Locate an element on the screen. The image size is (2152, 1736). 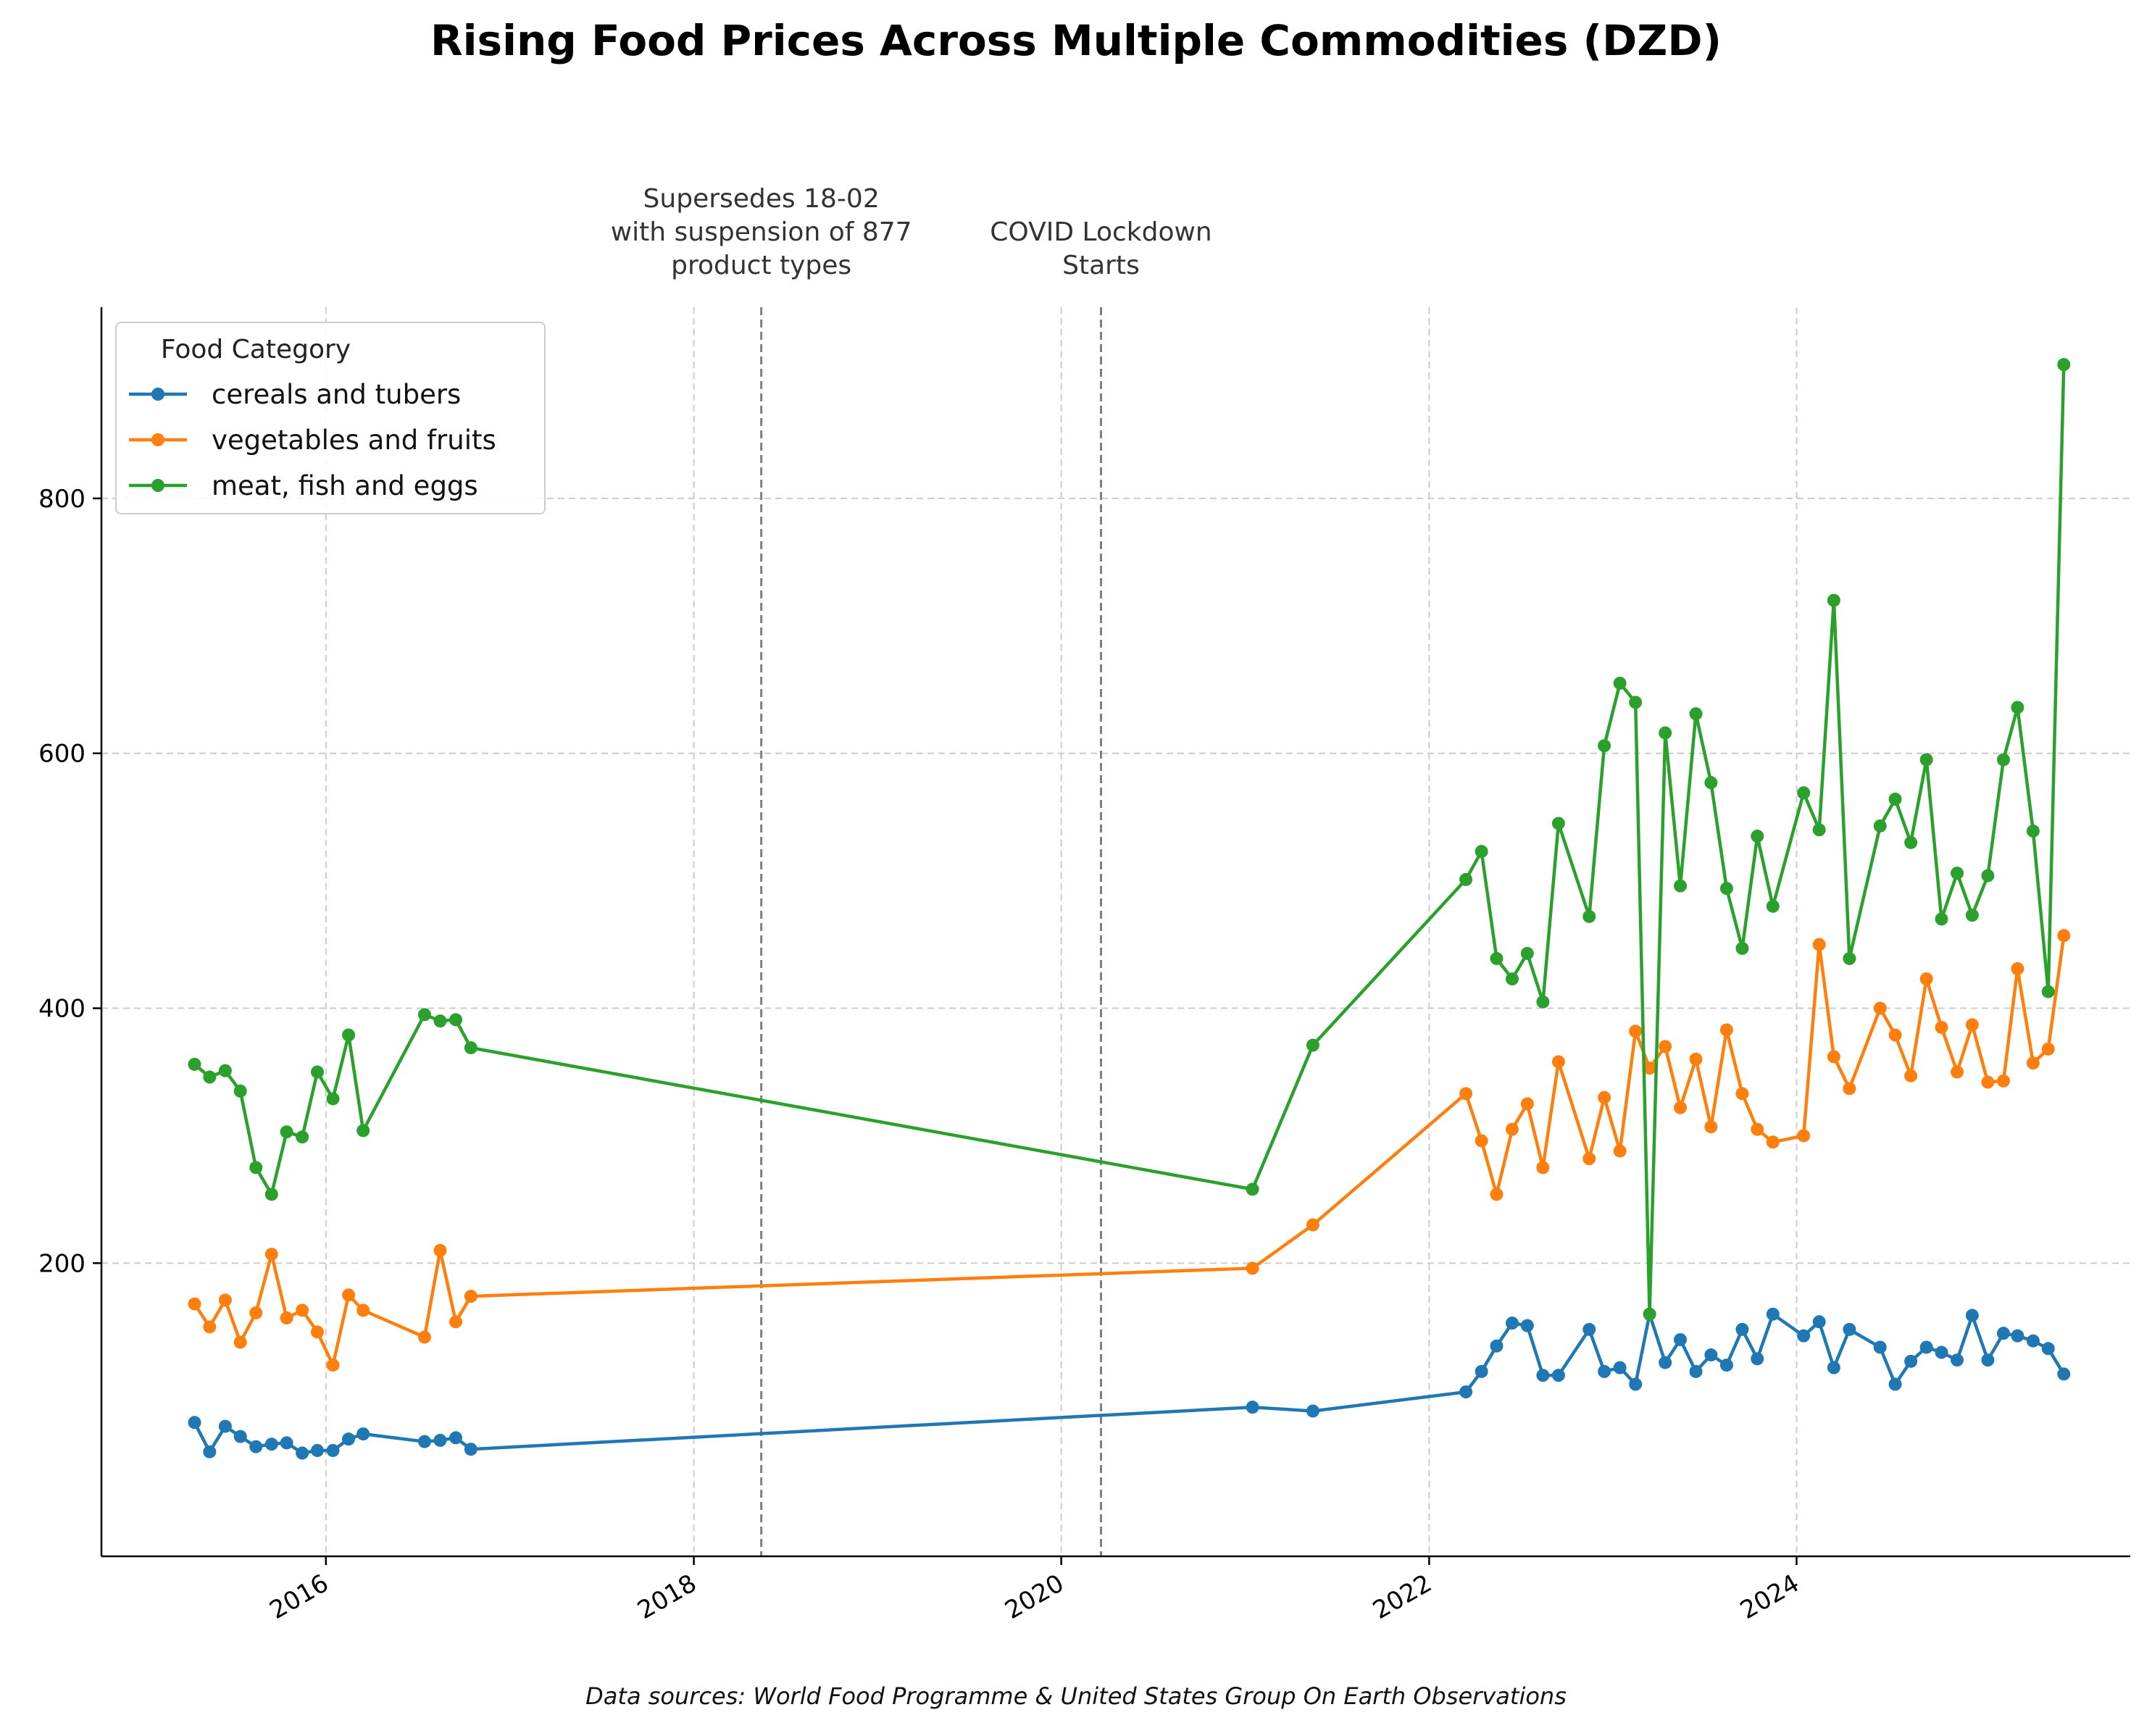
y-tick-label: 400 is located at coordinates (62, 1009).